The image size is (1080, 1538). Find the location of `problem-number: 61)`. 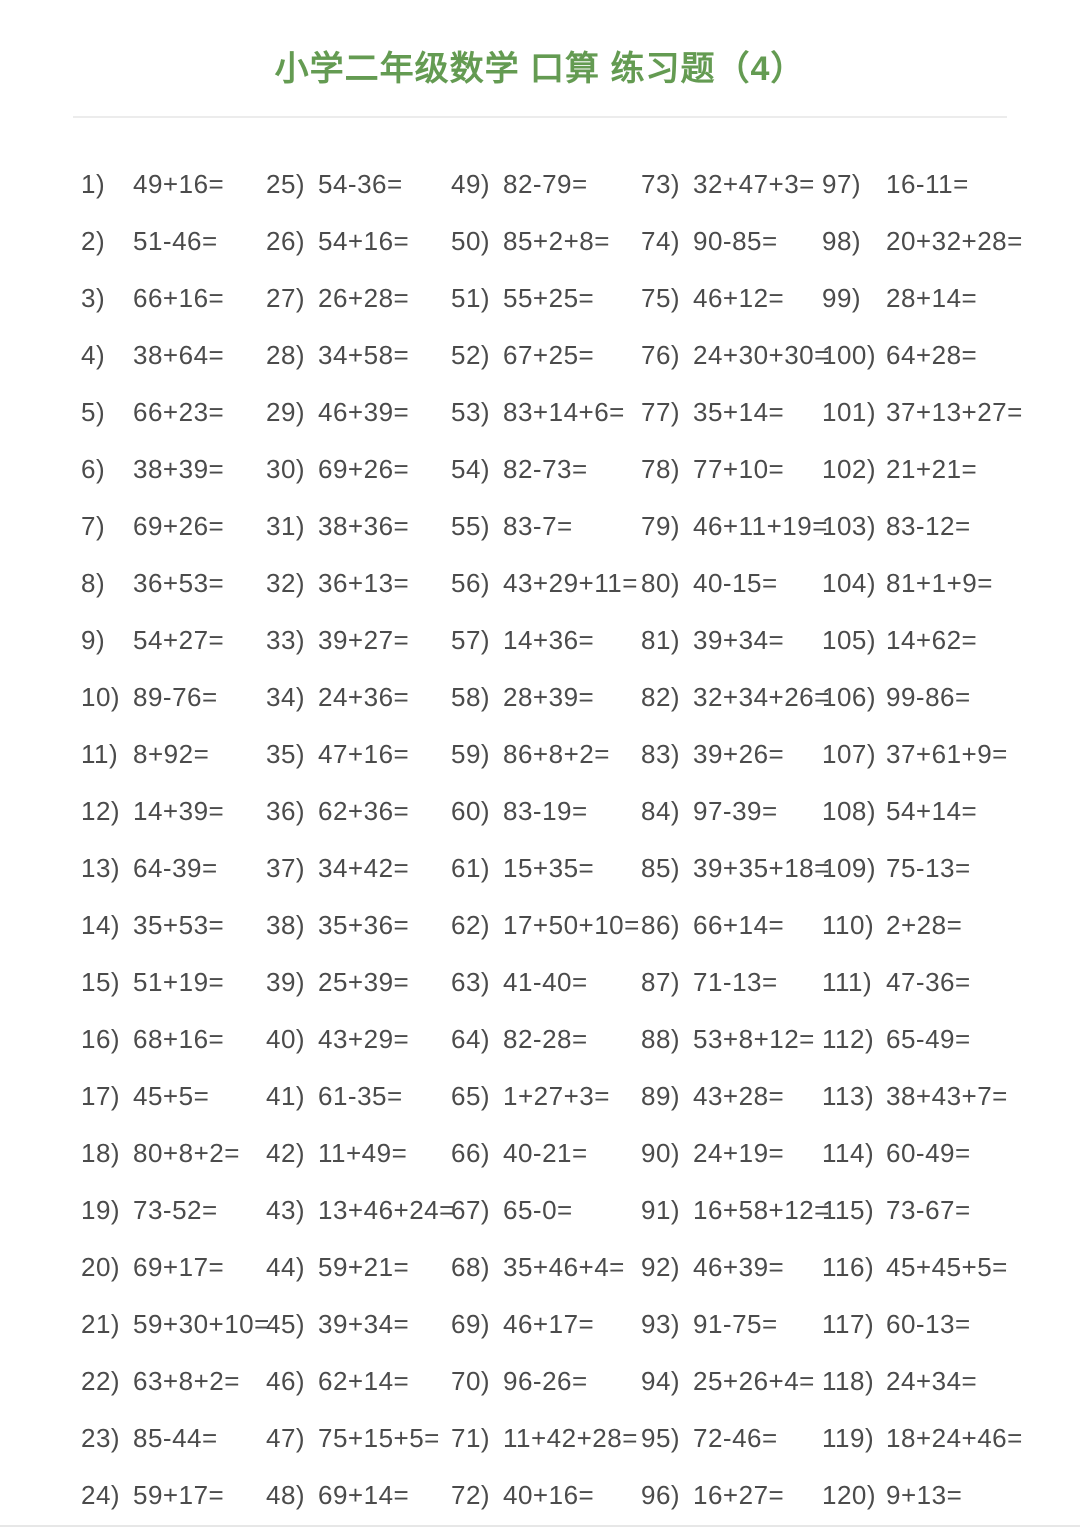

problem-number: 61) is located at coordinates (471, 868).